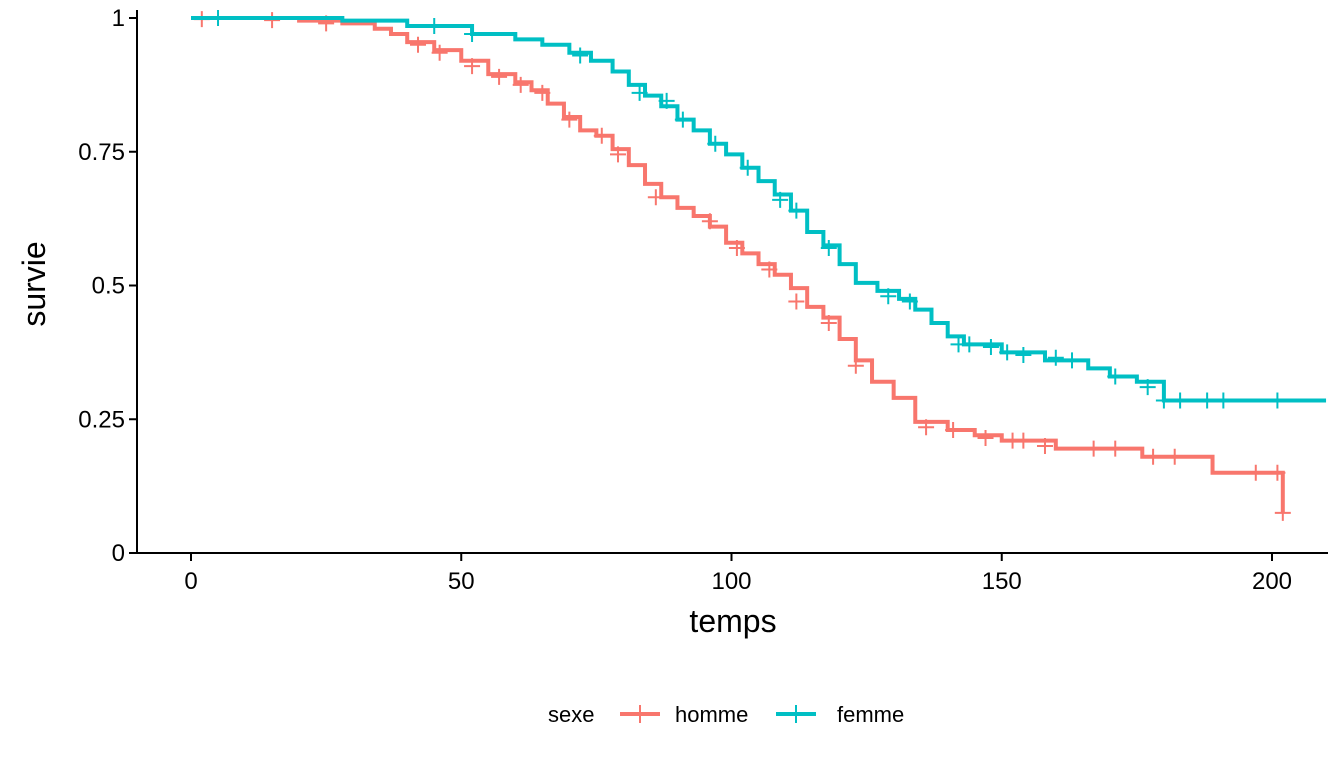 This screenshot has width=1344, height=768. What do you see at coordinates (711, 714) in the screenshot?
I see `legend-label-homme: homme` at bounding box center [711, 714].